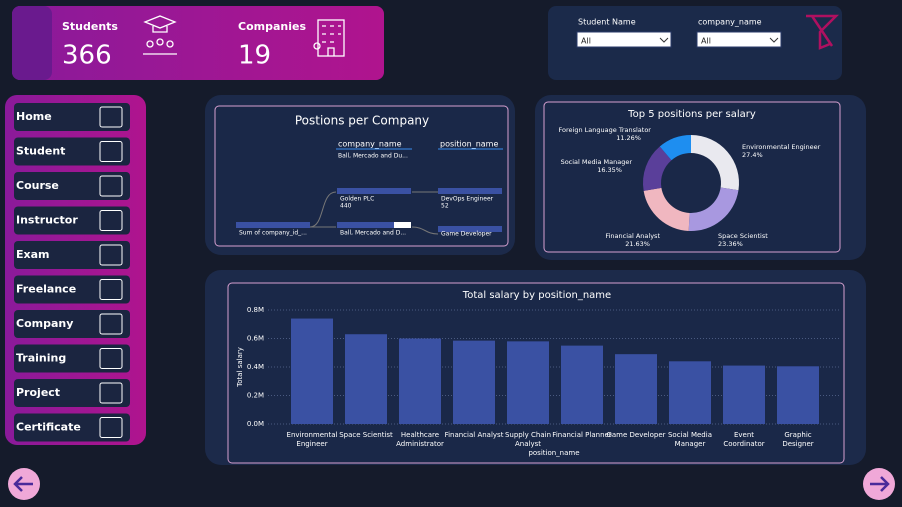  I want to click on slice-label: Social Media Manager, so click(597, 162).